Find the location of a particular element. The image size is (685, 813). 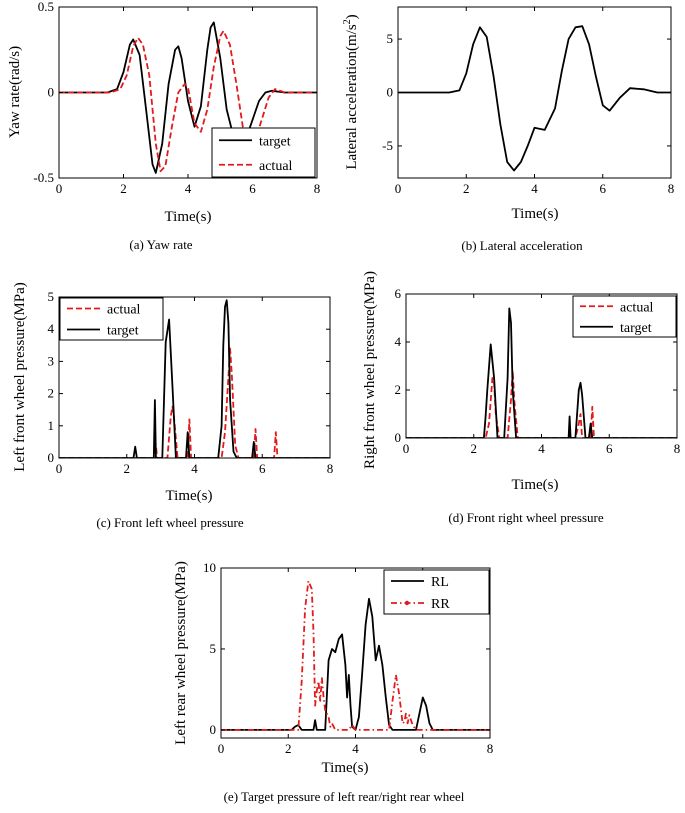

y-axis-label: Yaw rate(rad/s) is located at coordinates (15, 92).